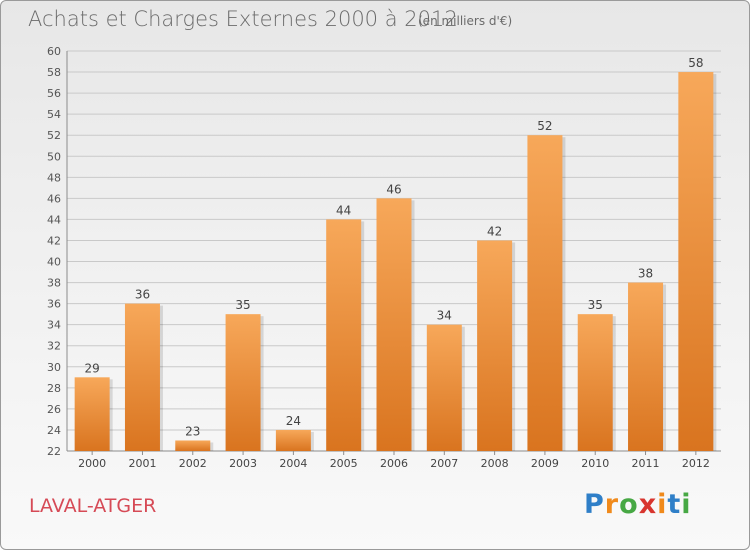  What do you see at coordinates (54, 283) in the screenshot?
I see `y-tick-label: 38` at bounding box center [54, 283].